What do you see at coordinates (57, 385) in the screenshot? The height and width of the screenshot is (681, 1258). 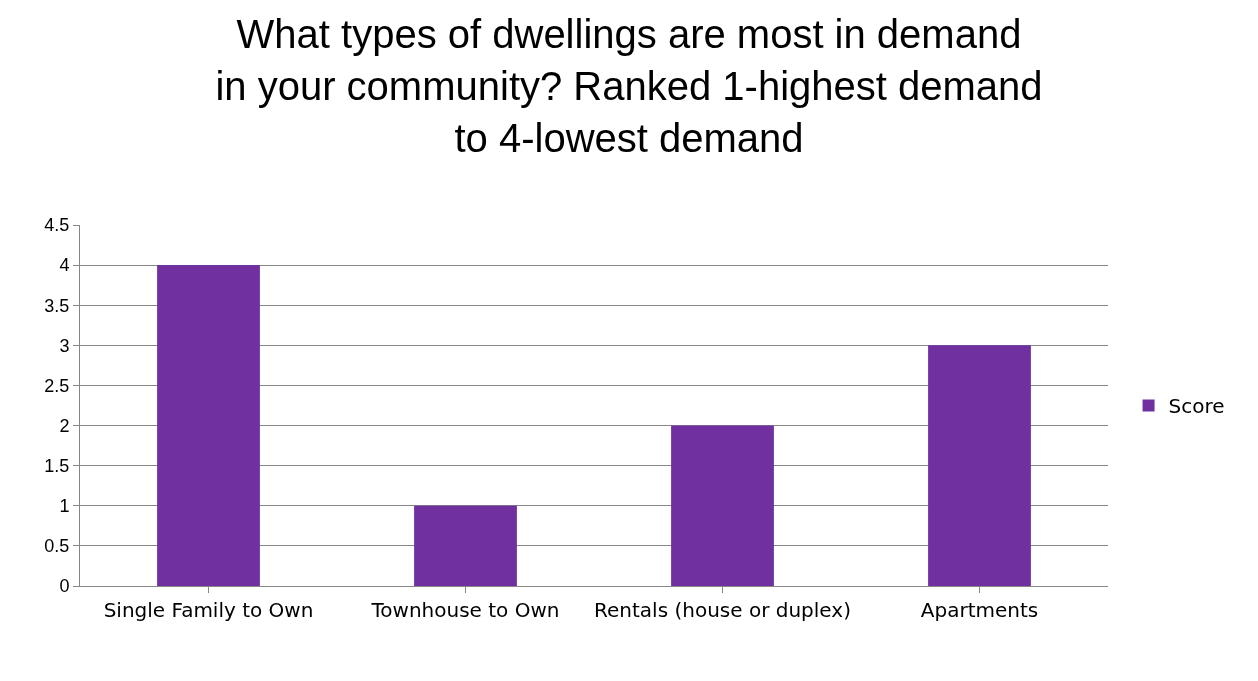 I see `y-tick-label: 2.5` at bounding box center [57, 385].